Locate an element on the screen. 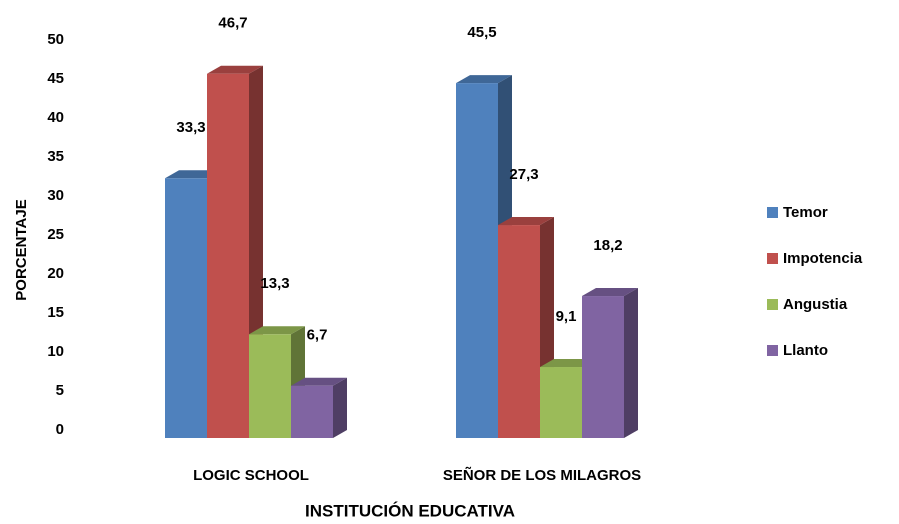  x-tick-label: SEÑOR DE LOS MILAGROS is located at coordinates (542, 475).